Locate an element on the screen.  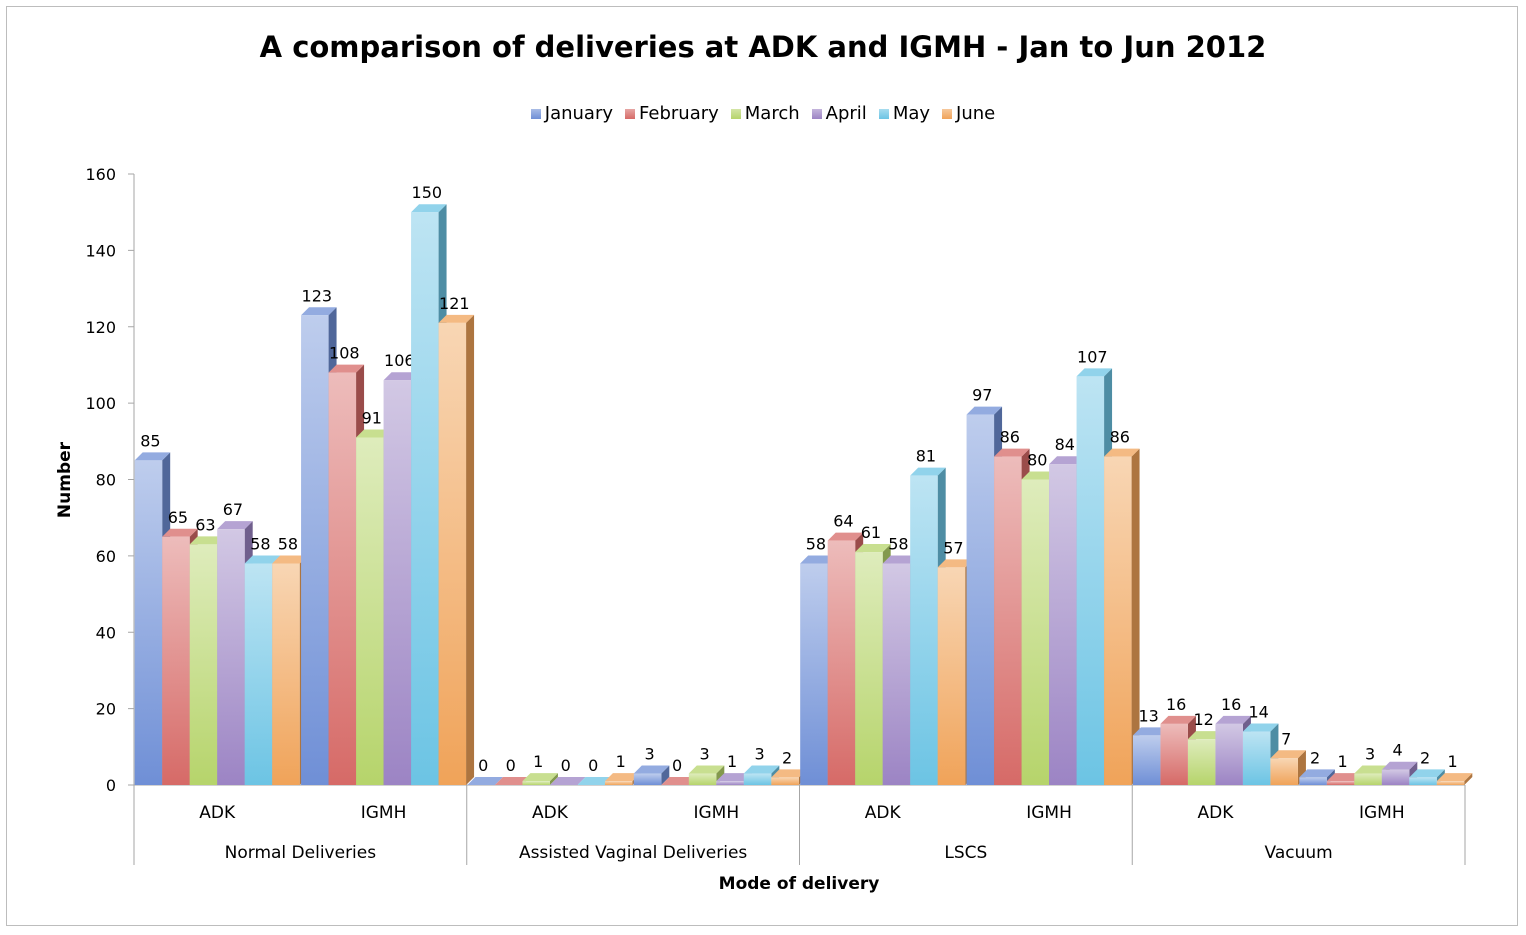
y-tick-label: 160 is located at coordinates (100, 174).